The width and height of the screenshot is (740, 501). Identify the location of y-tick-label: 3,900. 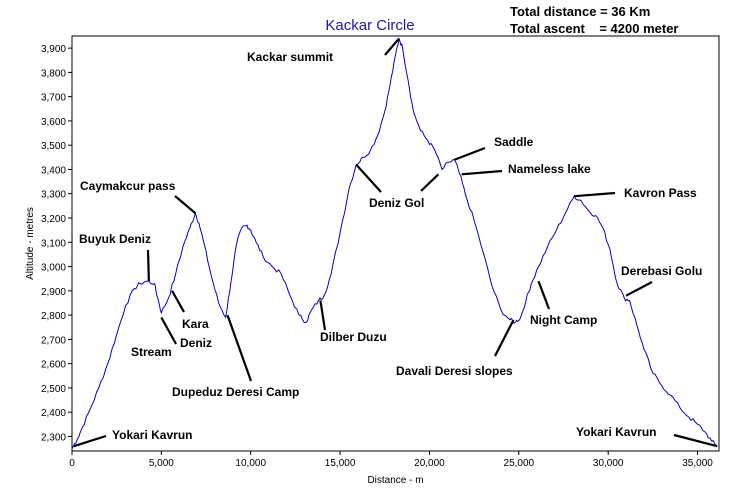
(53, 49).